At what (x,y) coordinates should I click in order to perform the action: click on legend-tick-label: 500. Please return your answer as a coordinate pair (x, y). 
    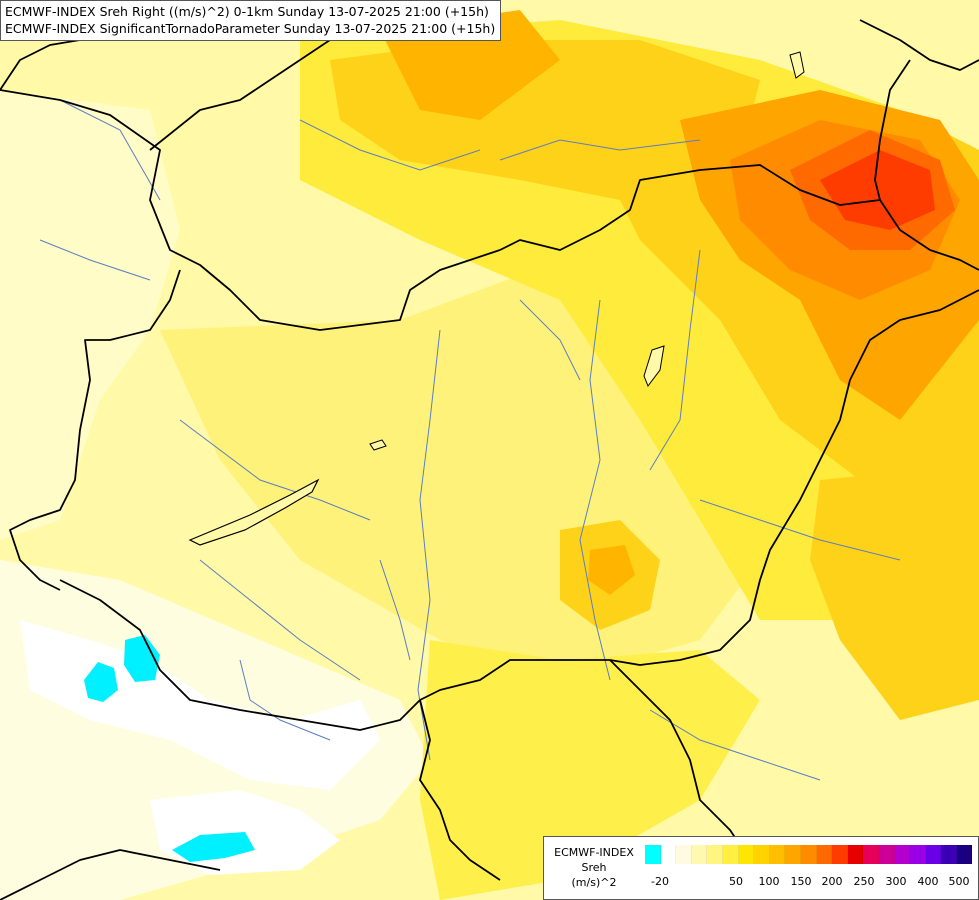
    Looking at the image, I should click on (959, 881).